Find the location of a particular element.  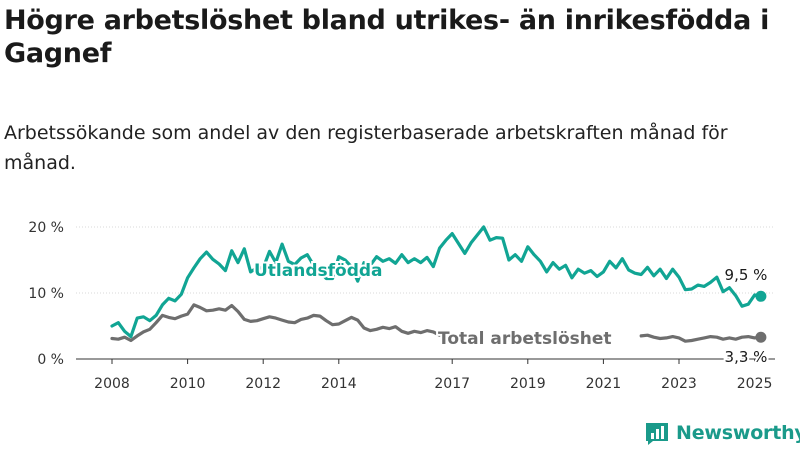

x-tick-label: 2014 is located at coordinates (339, 384).